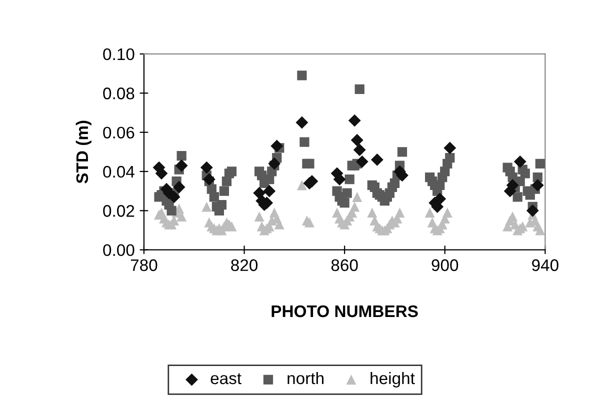  I want to click on x-axis-title: PHOTO NUMBERS, so click(345, 311).